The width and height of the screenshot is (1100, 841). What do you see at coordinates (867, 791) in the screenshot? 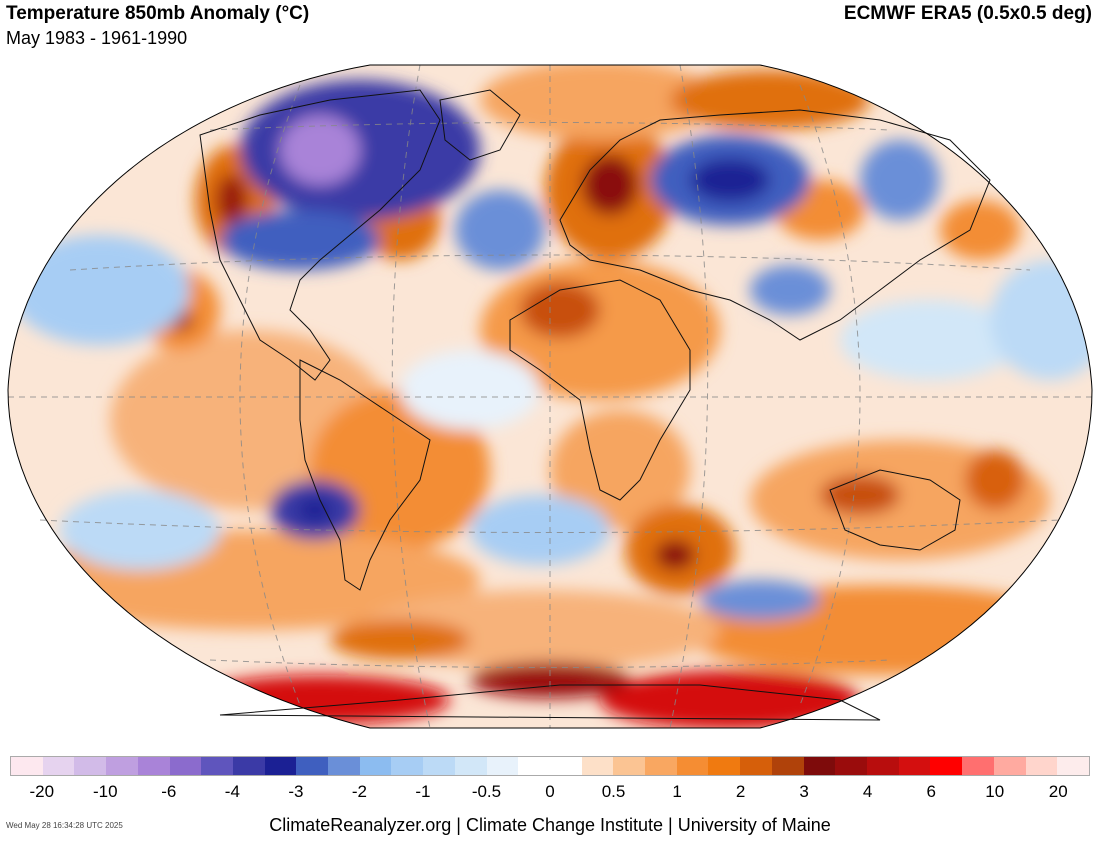
I see `color-scale-label: 4` at bounding box center [867, 791].